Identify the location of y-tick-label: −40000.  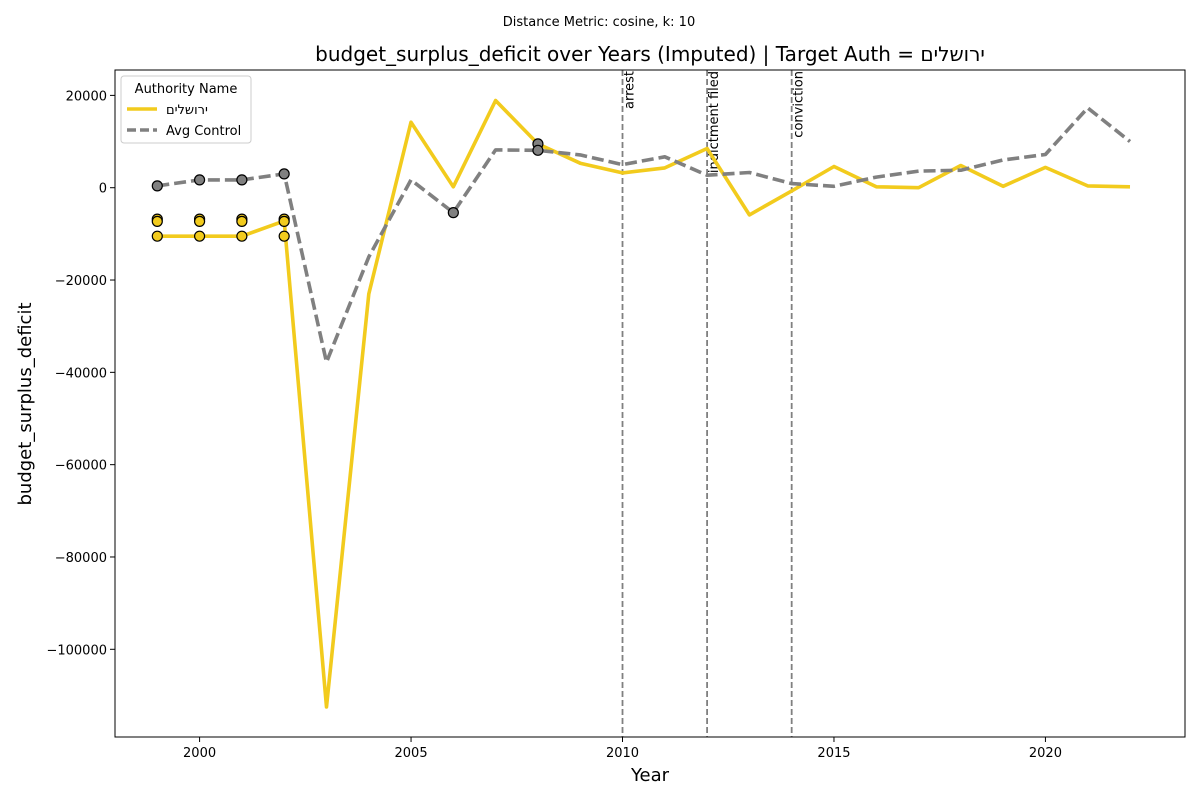
(81, 373).